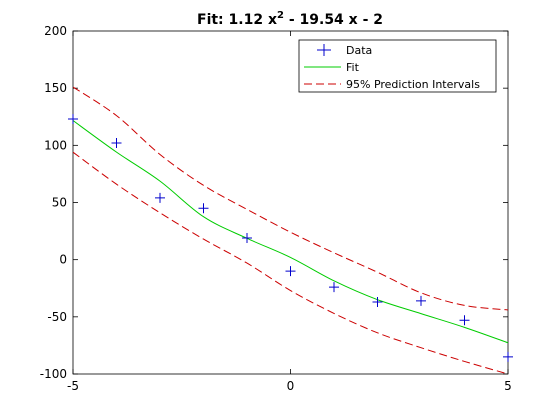 This screenshot has width=560, height=420. I want to click on legend-entry-data: Data, so click(344, 50).